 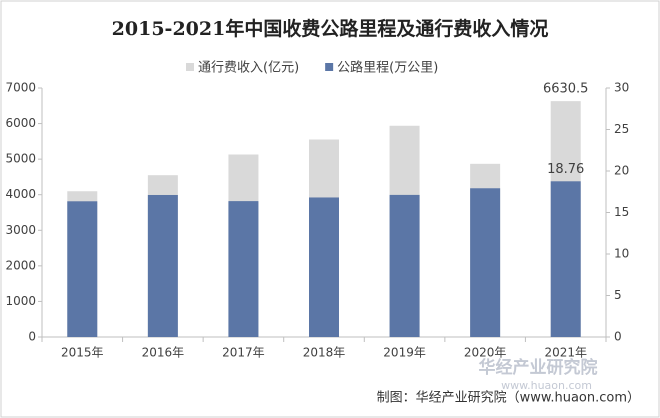 What do you see at coordinates (20, 123) in the screenshot?
I see `y-tick-label: 6000` at bounding box center [20, 123].